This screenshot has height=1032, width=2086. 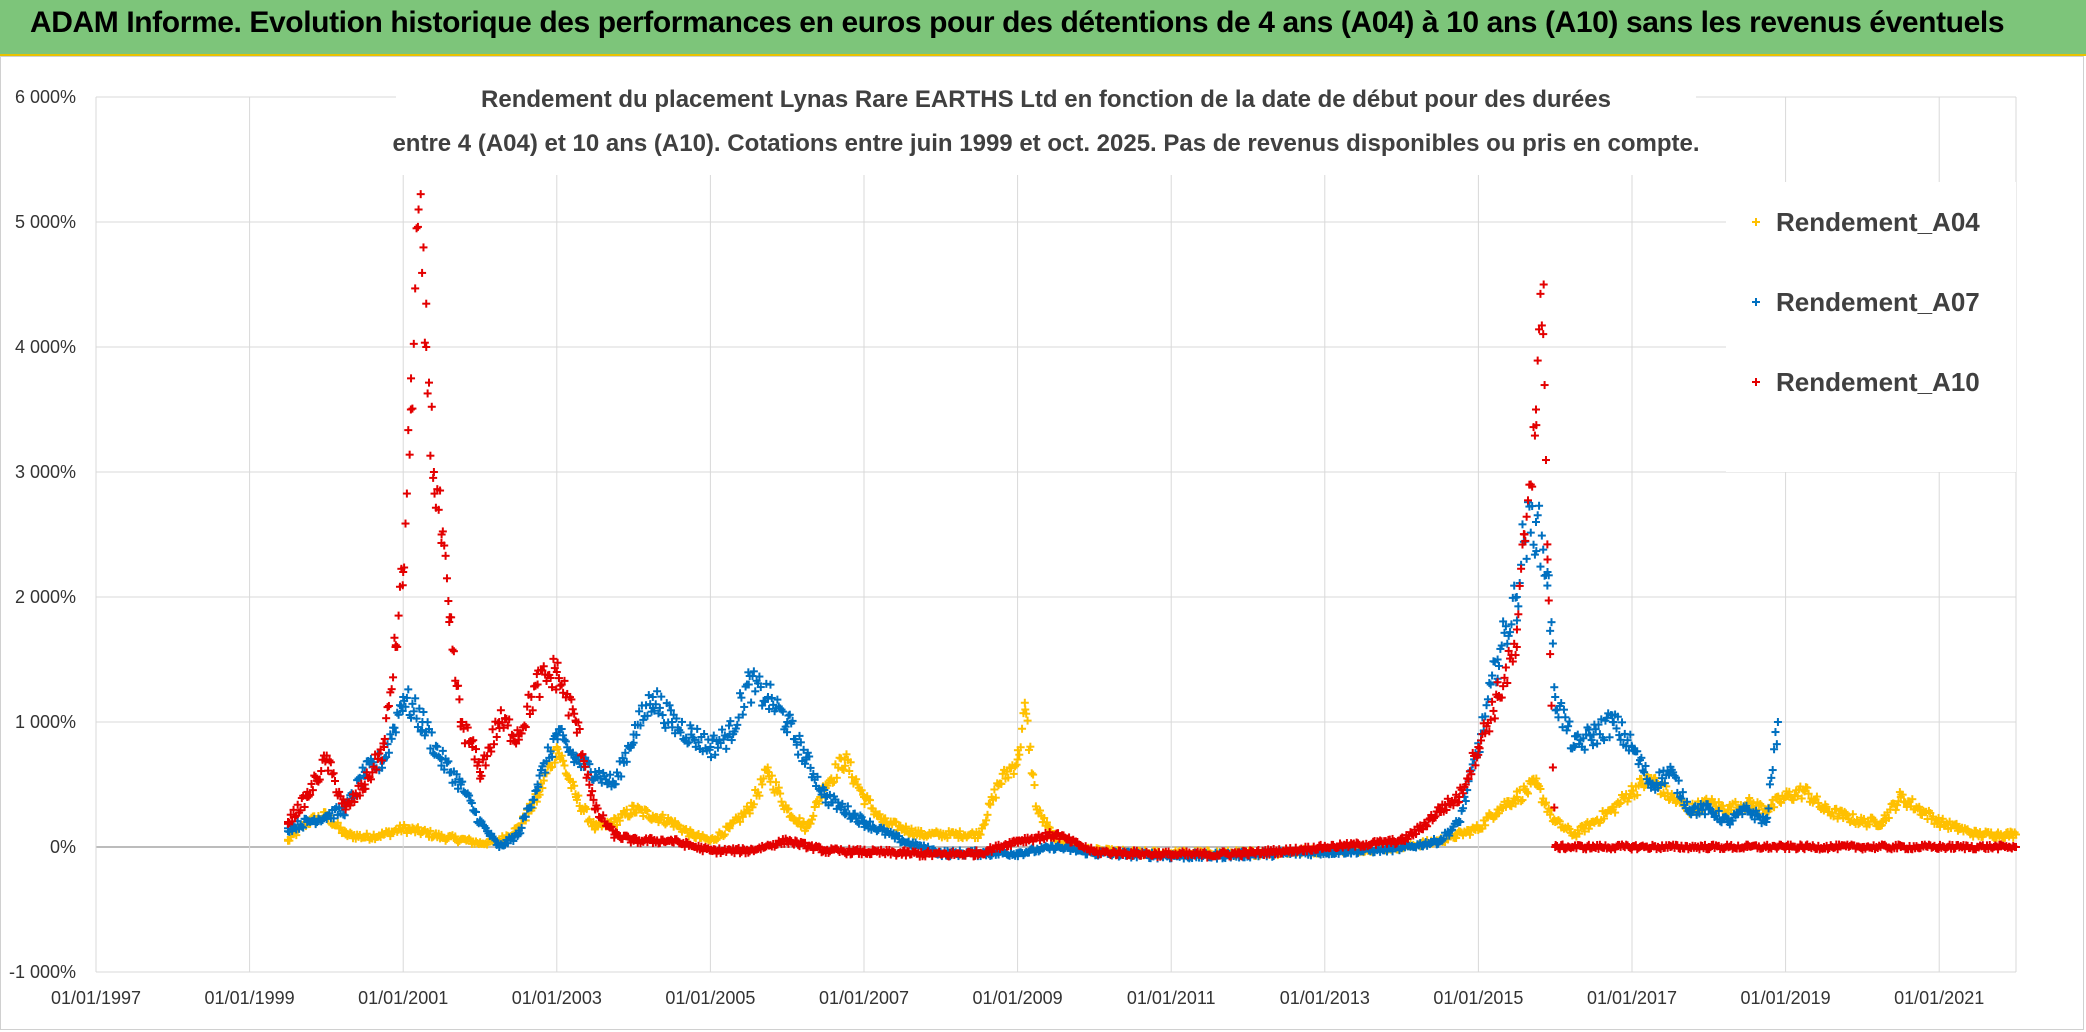 I want to click on x-tick-label: 01/01/2005, so click(x=710, y=998).